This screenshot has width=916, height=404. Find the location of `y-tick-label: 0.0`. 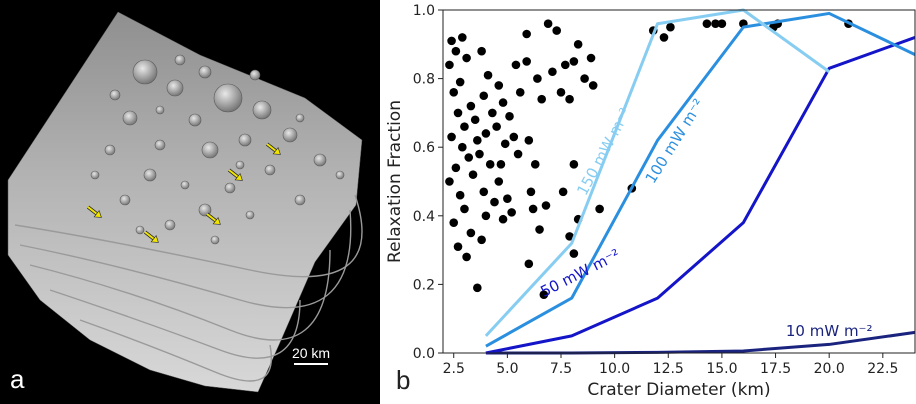

y-tick-label: 0.0 is located at coordinates (424, 354).